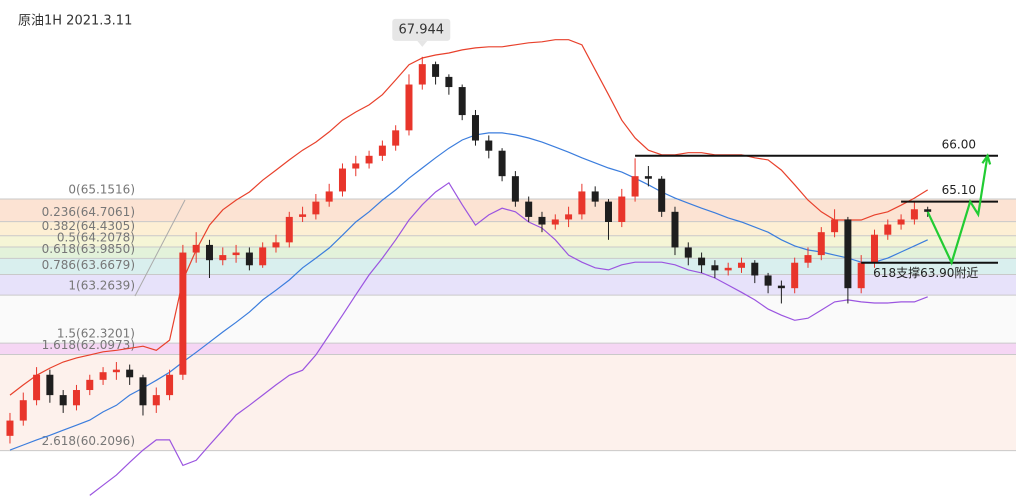 Image resolution: width=1016 pixels, height=500 pixels. I want to click on fib-label: 0.618(63.9850), so click(88, 249).